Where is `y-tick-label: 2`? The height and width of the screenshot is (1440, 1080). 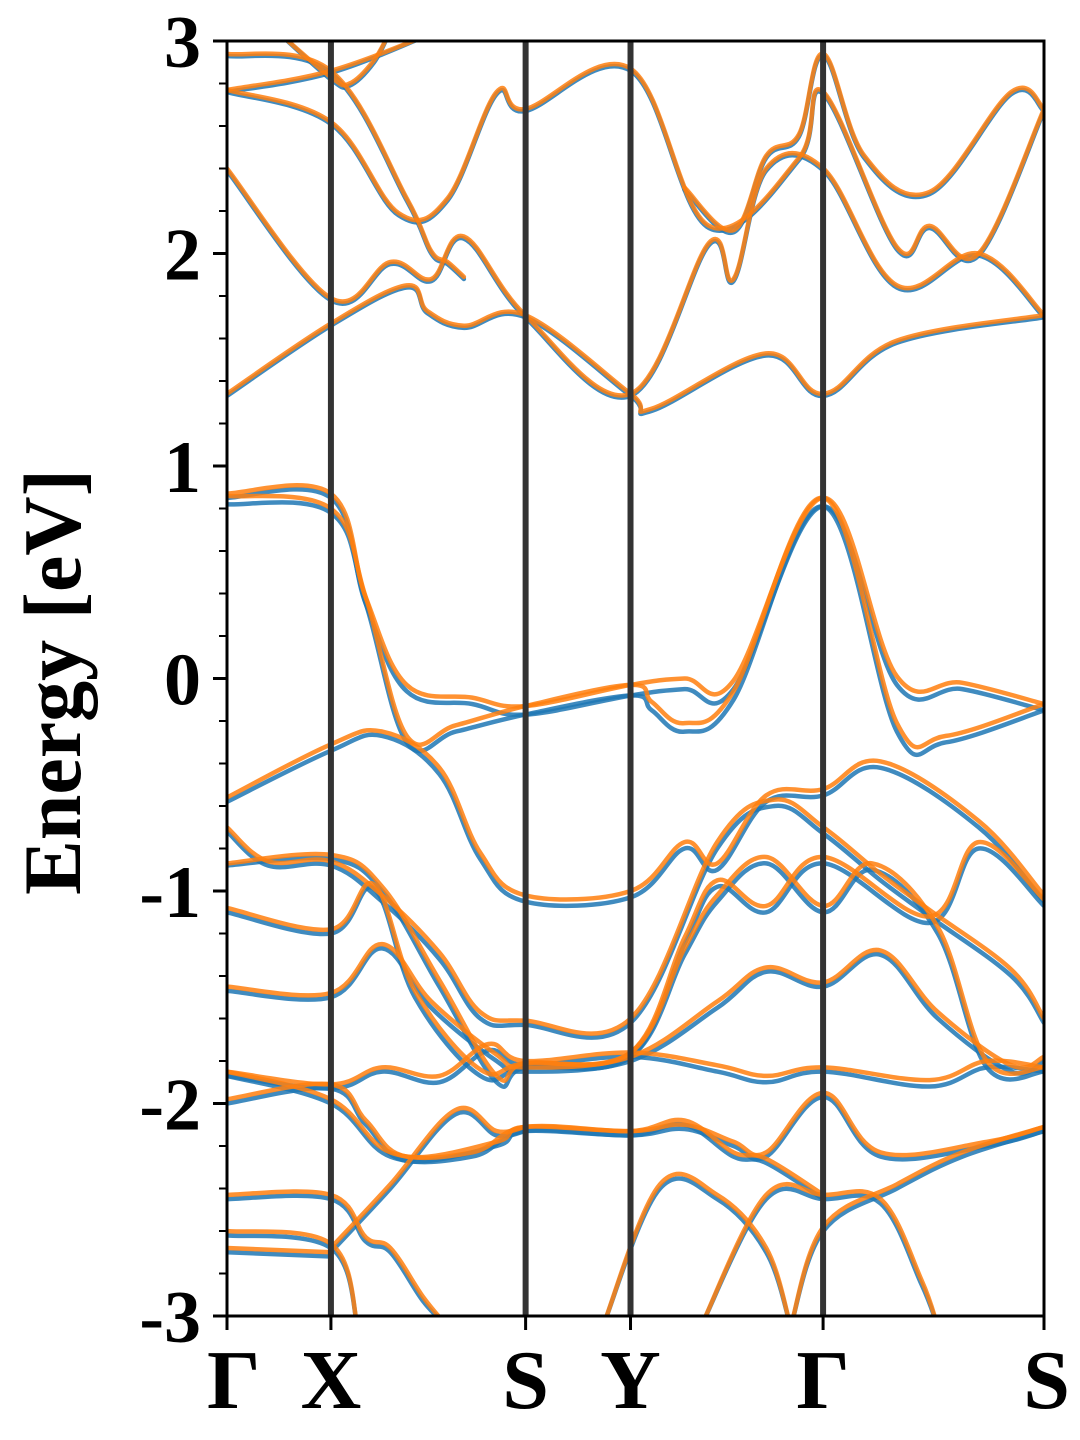 y-tick-label: 2 is located at coordinates (182, 256).